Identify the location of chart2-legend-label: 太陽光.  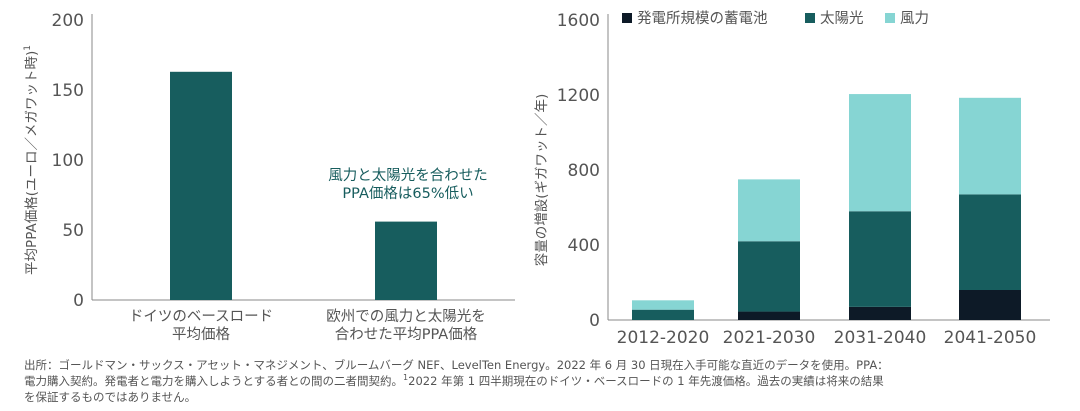
(842, 18).